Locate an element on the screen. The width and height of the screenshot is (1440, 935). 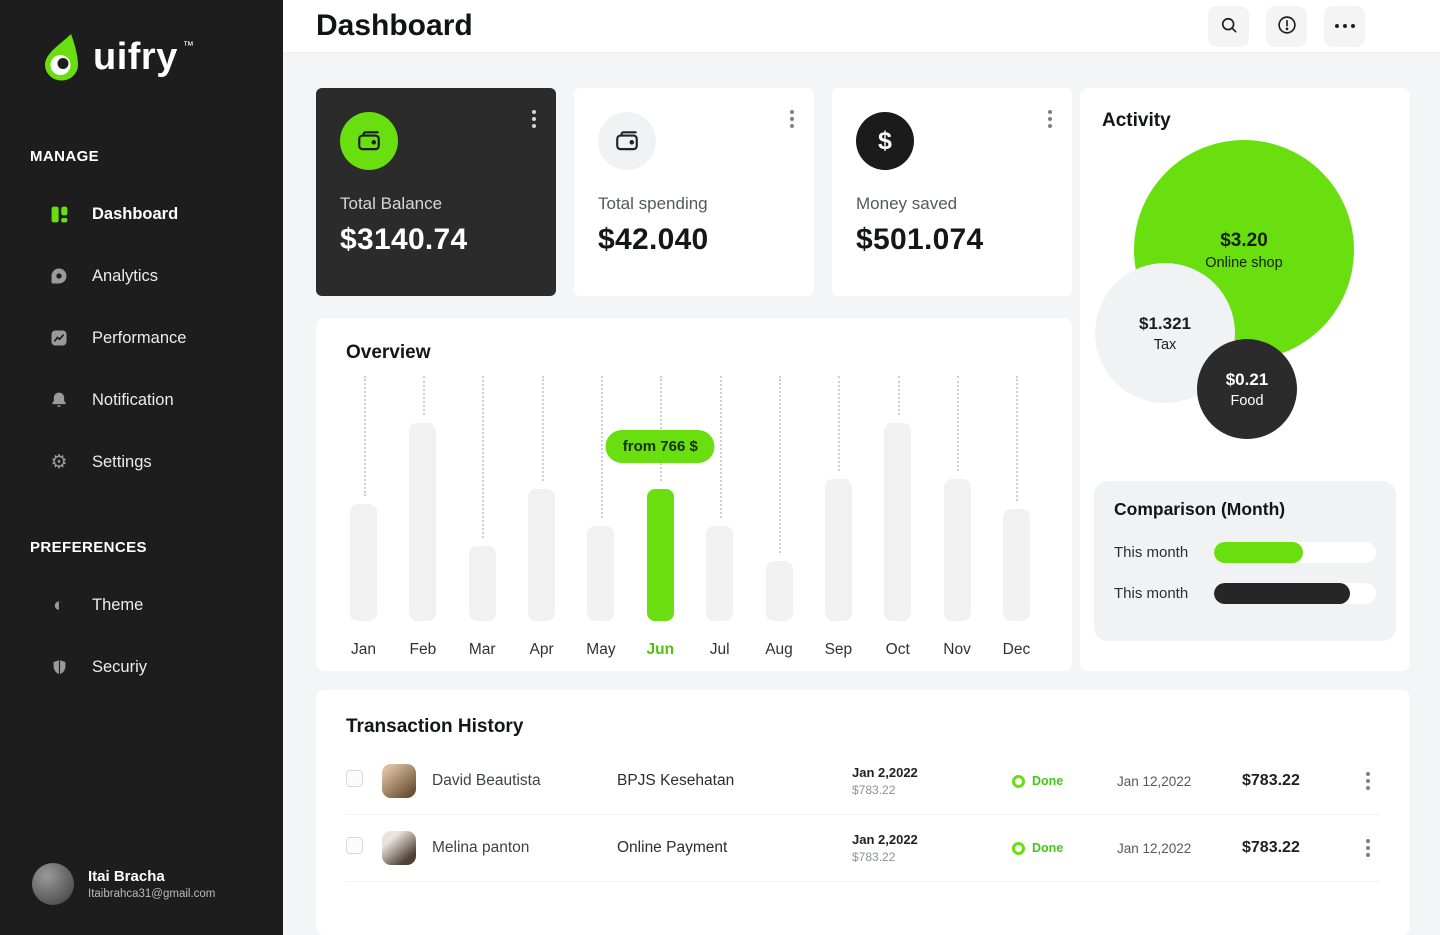
bubble-value: $1.321 is located at coordinates (1165, 323).